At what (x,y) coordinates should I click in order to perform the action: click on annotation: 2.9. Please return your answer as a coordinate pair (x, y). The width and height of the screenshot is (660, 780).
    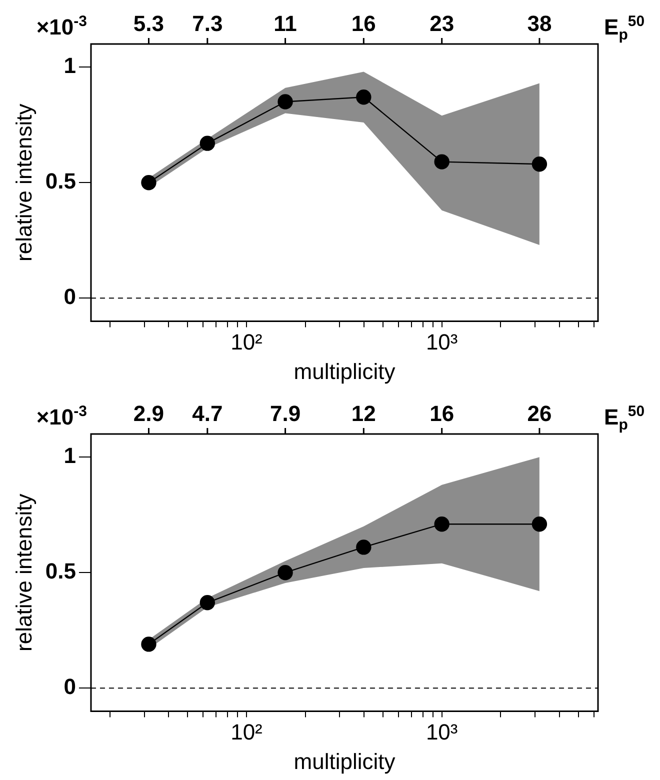
    Looking at the image, I should click on (148, 413).